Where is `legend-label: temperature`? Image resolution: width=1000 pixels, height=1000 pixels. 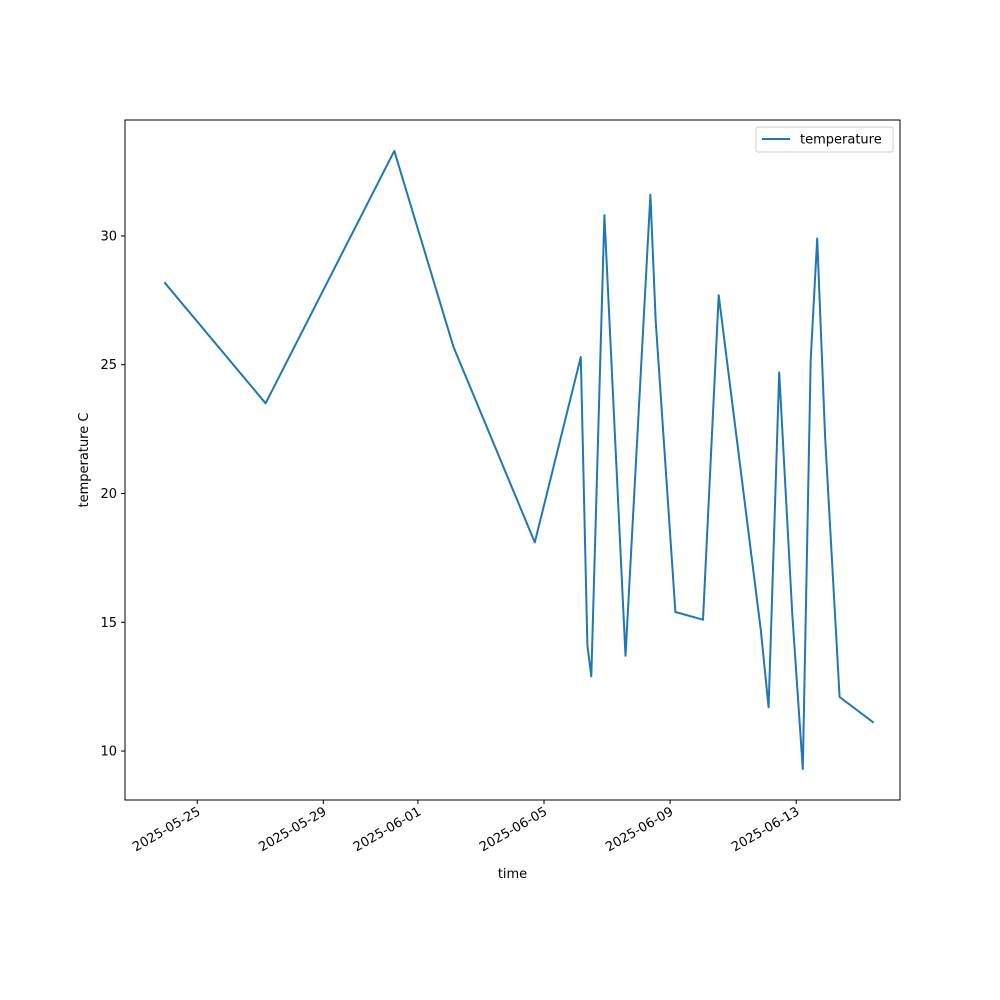
legend-label: temperature is located at coordinates (841, 140).